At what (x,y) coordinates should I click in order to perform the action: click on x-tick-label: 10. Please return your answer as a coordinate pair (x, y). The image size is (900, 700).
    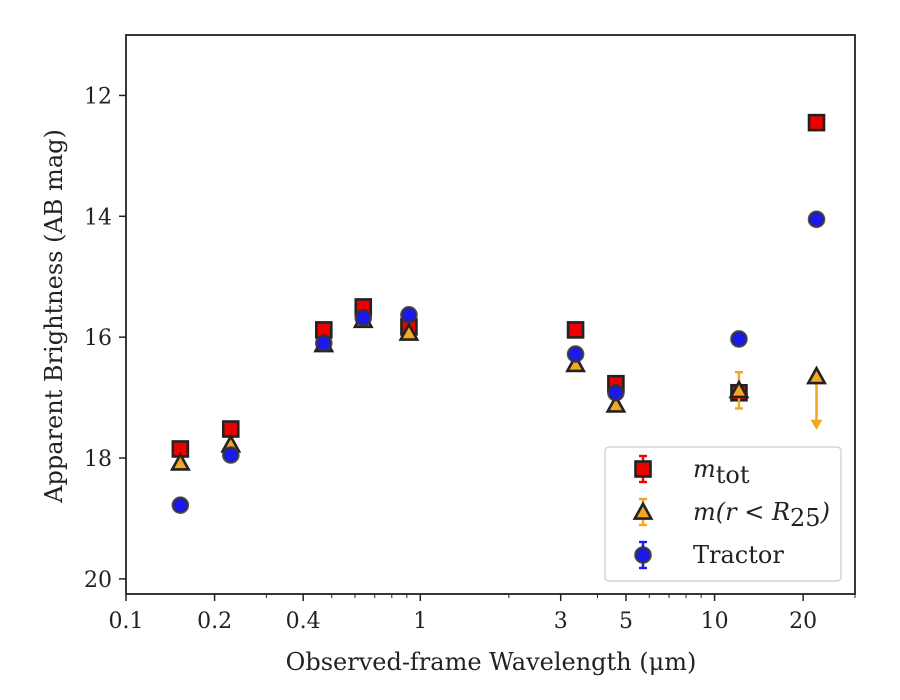
    Looking at the image, I should click on (715, 621).